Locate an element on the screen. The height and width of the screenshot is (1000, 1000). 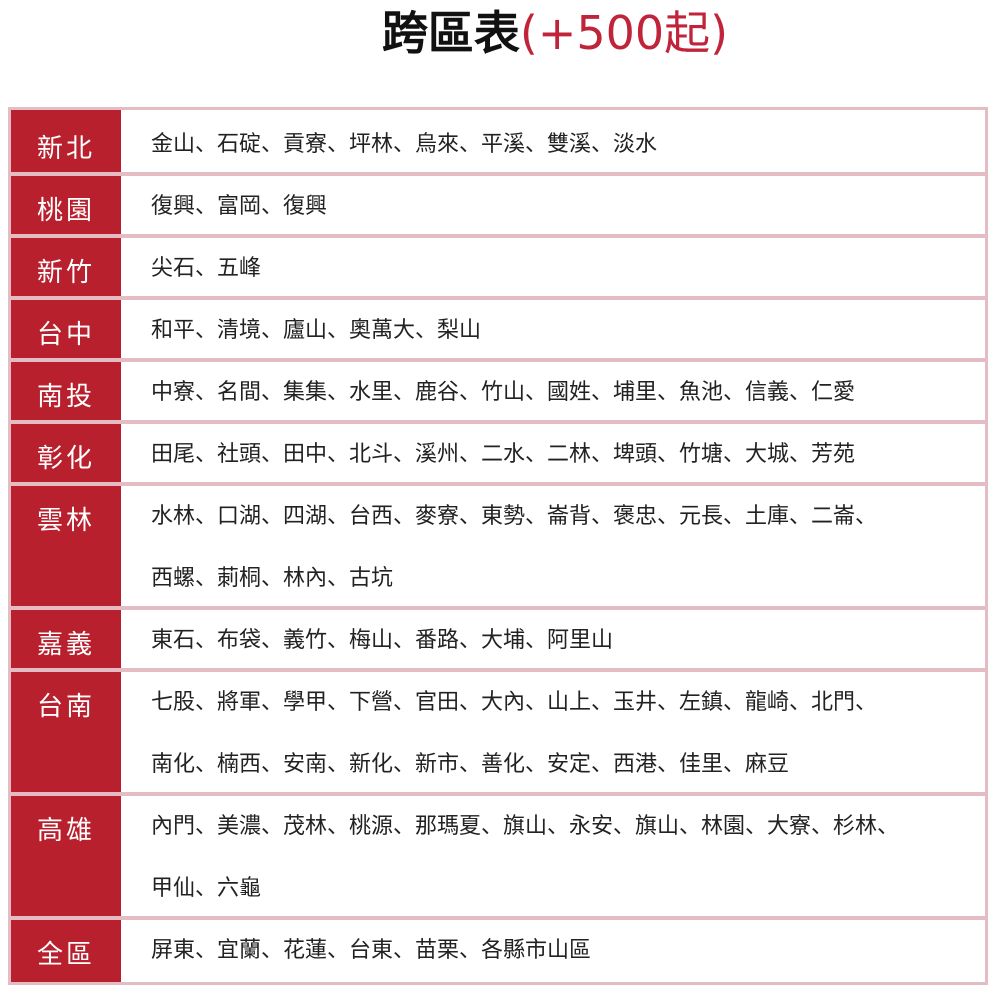
district-list: 金山、石碇、貢寮、坪林、烏來、平溪、雙溪、淡水 is located at coordinates (553, 135).